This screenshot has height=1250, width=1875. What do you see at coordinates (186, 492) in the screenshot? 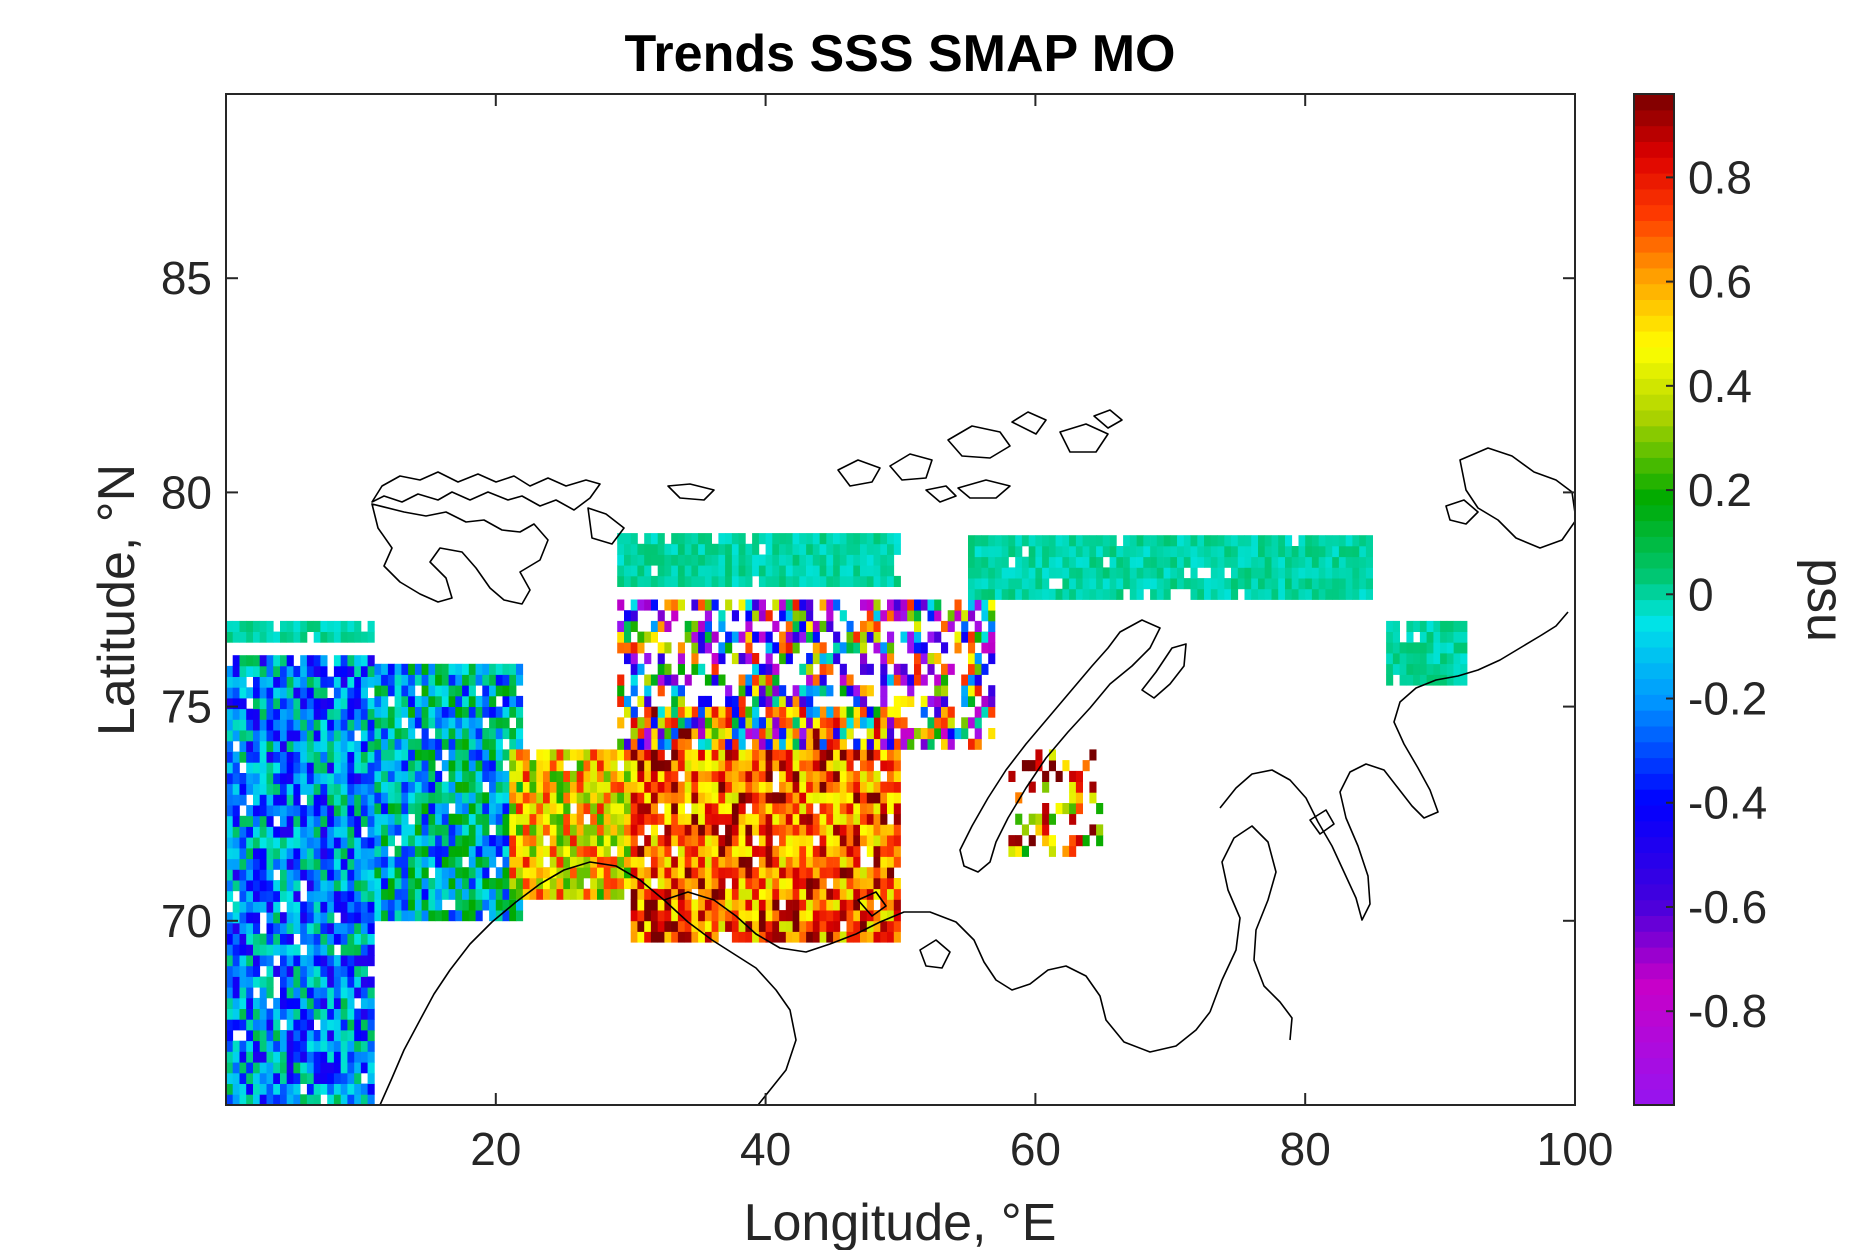
I see `y-tick-label: 80` at bounding box center [186, 492].